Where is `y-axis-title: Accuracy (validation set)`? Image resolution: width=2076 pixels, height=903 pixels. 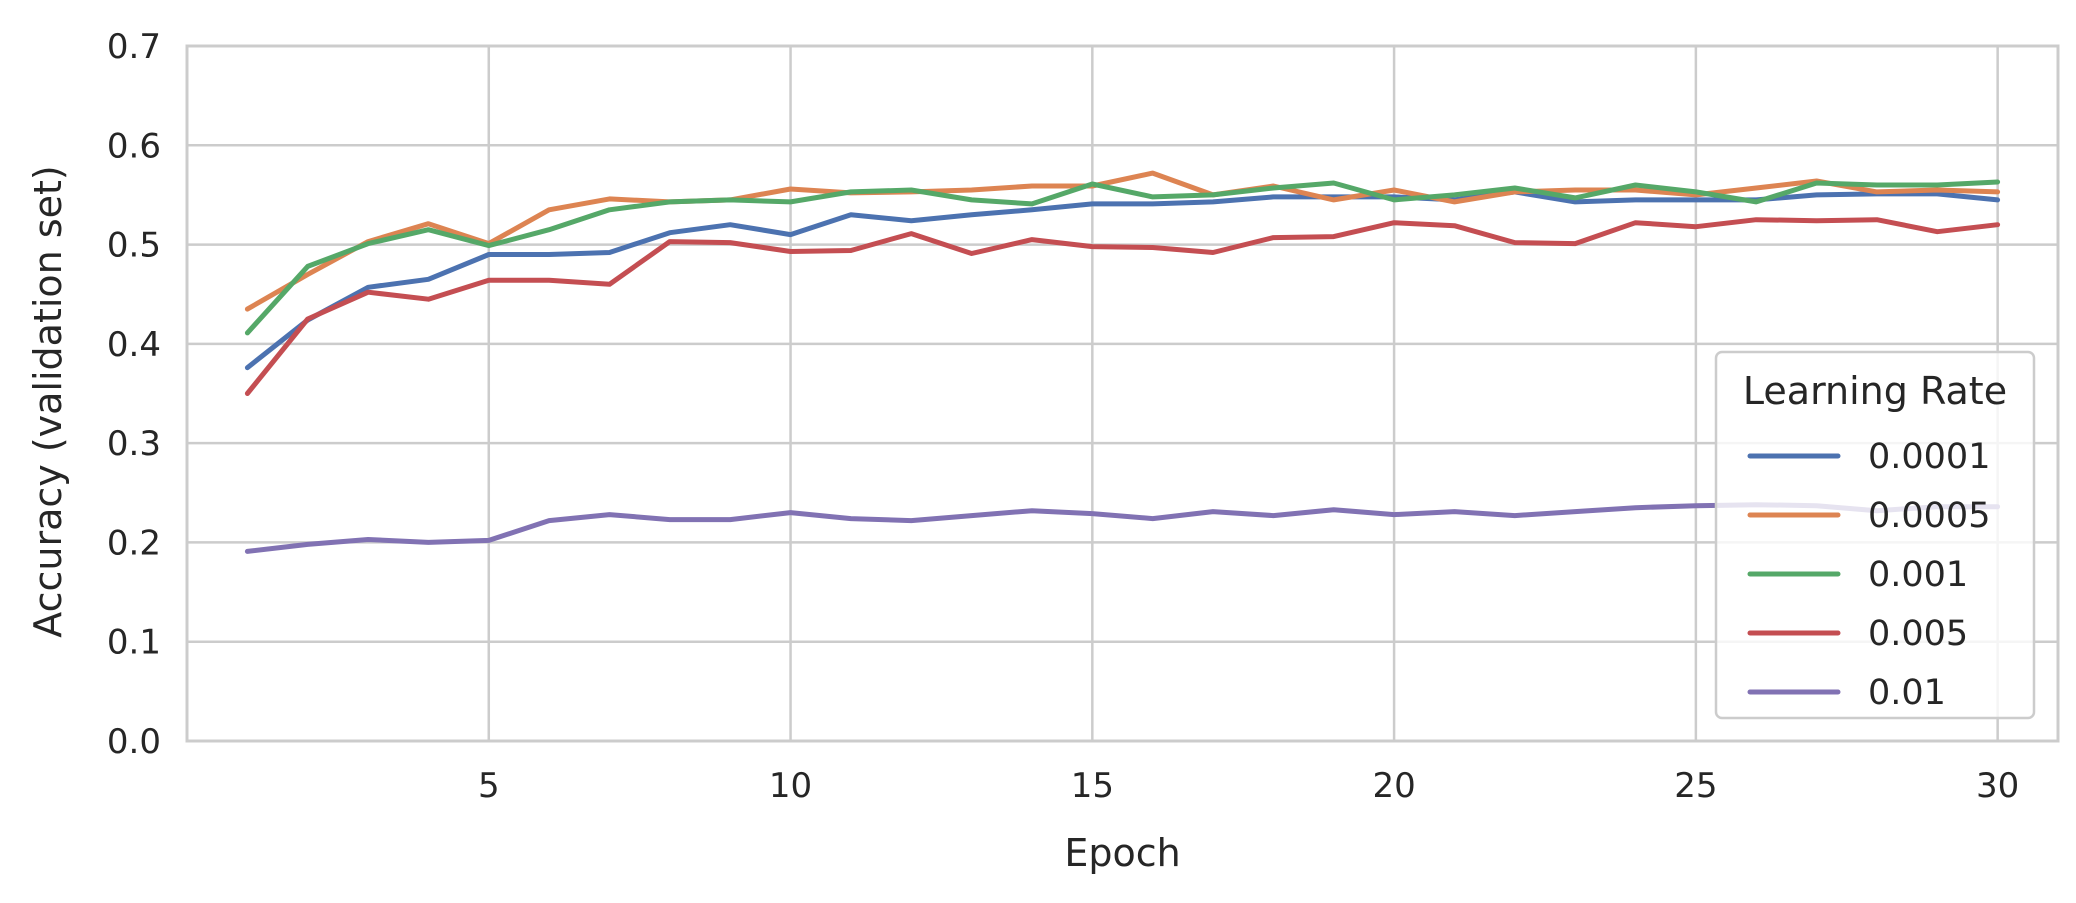 y-axis-title: Accuracy (validation set) is located at coordinates (48, 401).